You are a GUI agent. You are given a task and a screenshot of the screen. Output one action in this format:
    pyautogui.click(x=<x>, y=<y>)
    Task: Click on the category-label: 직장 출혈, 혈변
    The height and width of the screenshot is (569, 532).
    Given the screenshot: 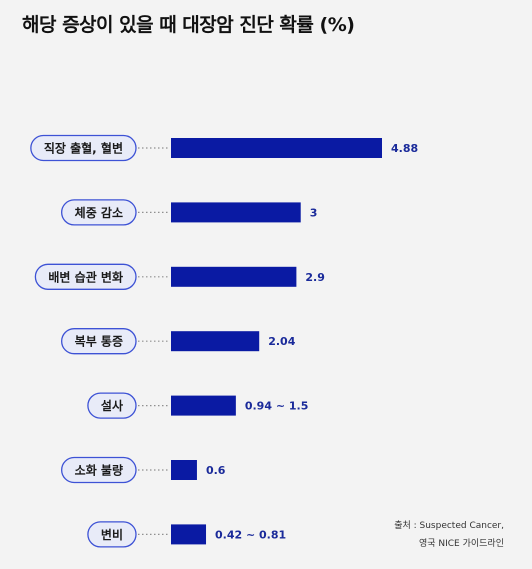 What is the action you would take?
    pyautogui.click(x=83, y=148)
    